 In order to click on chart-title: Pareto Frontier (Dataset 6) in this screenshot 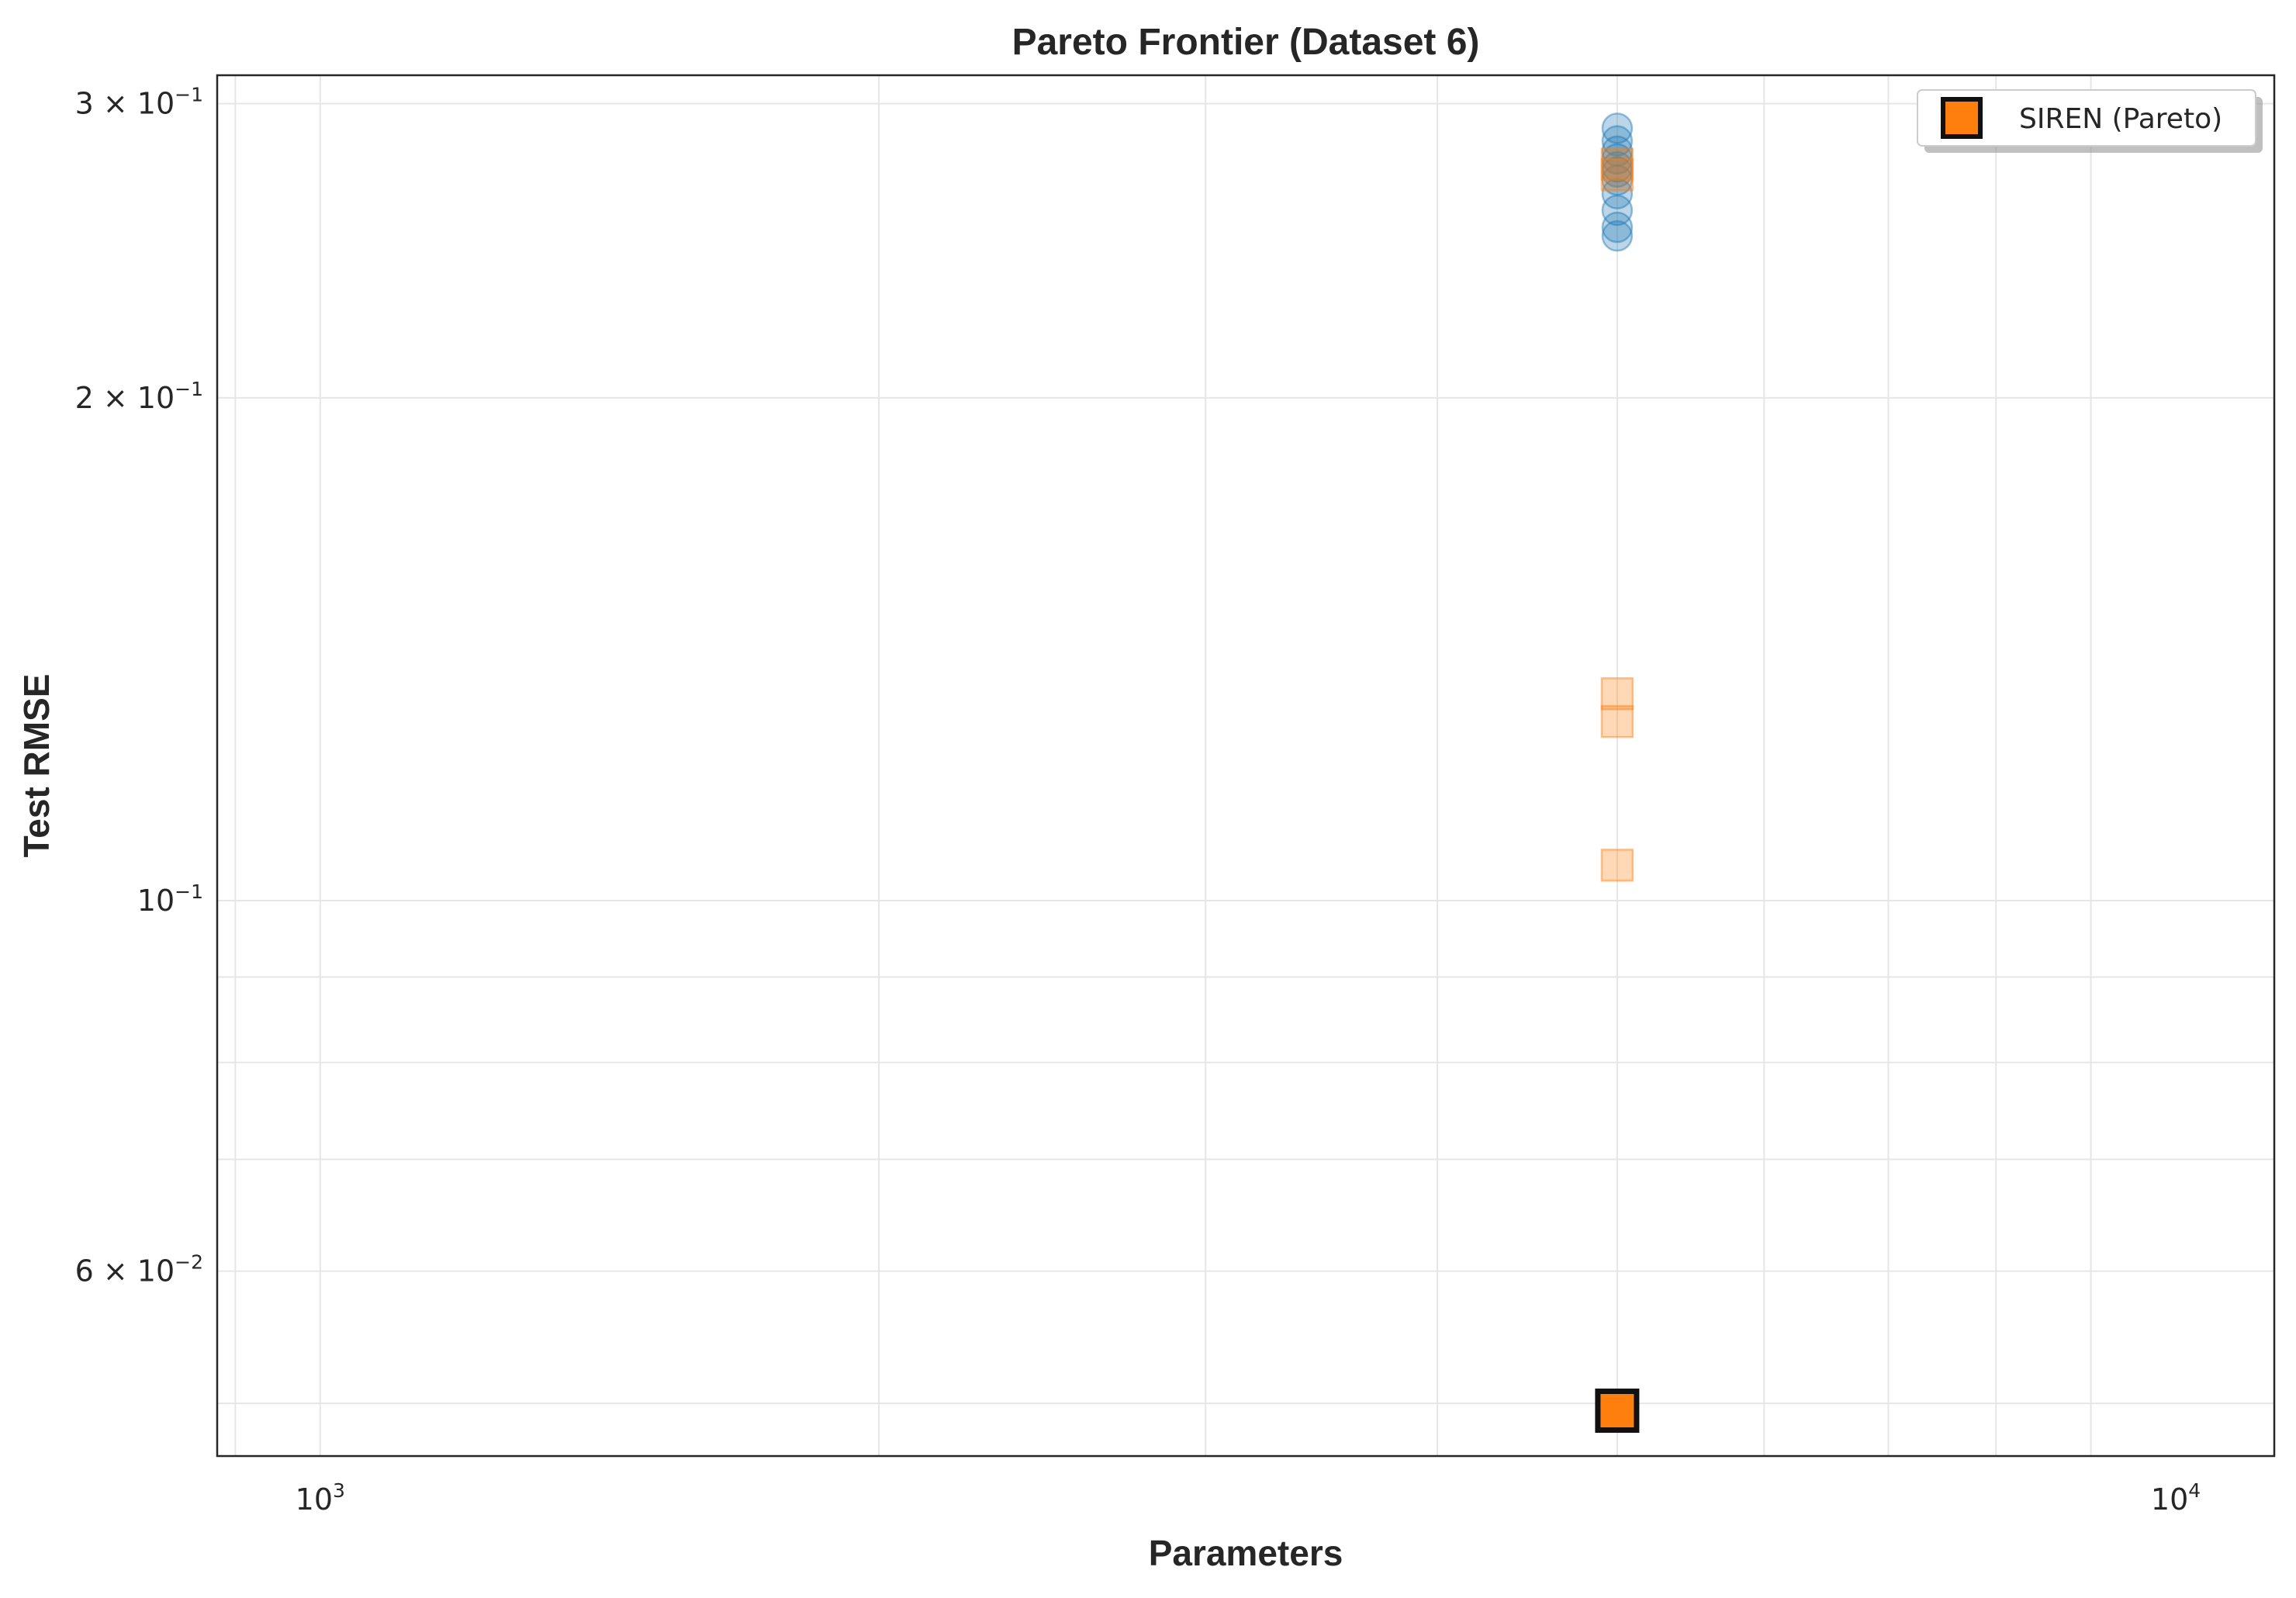, I will do `click(1246, 43)`.